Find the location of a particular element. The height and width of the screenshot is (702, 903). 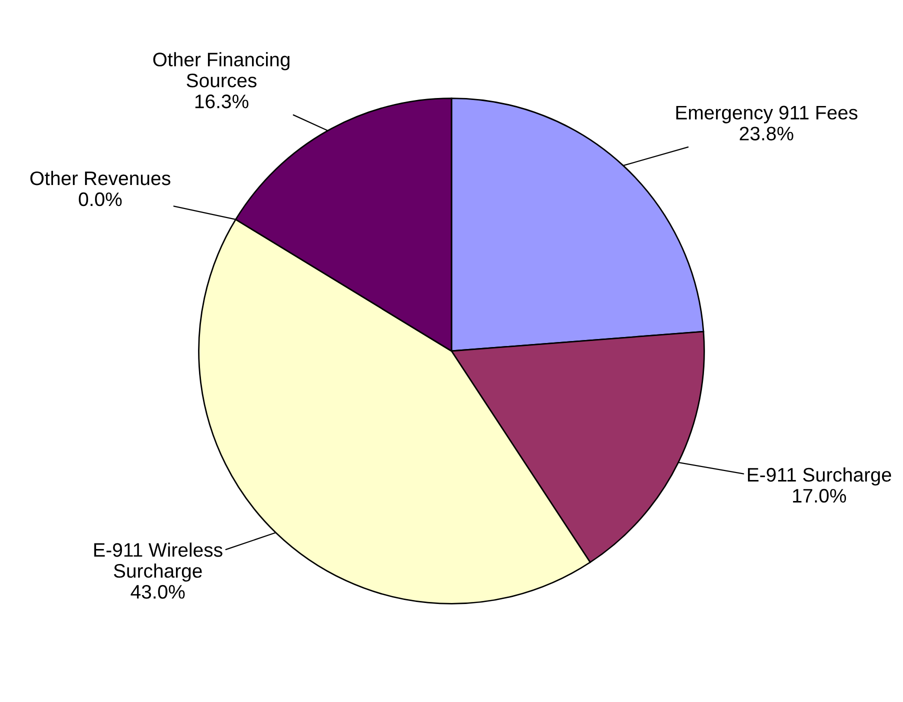

slice-label: E-911 Wireless Surcharge is located at coordinates (158, 562).